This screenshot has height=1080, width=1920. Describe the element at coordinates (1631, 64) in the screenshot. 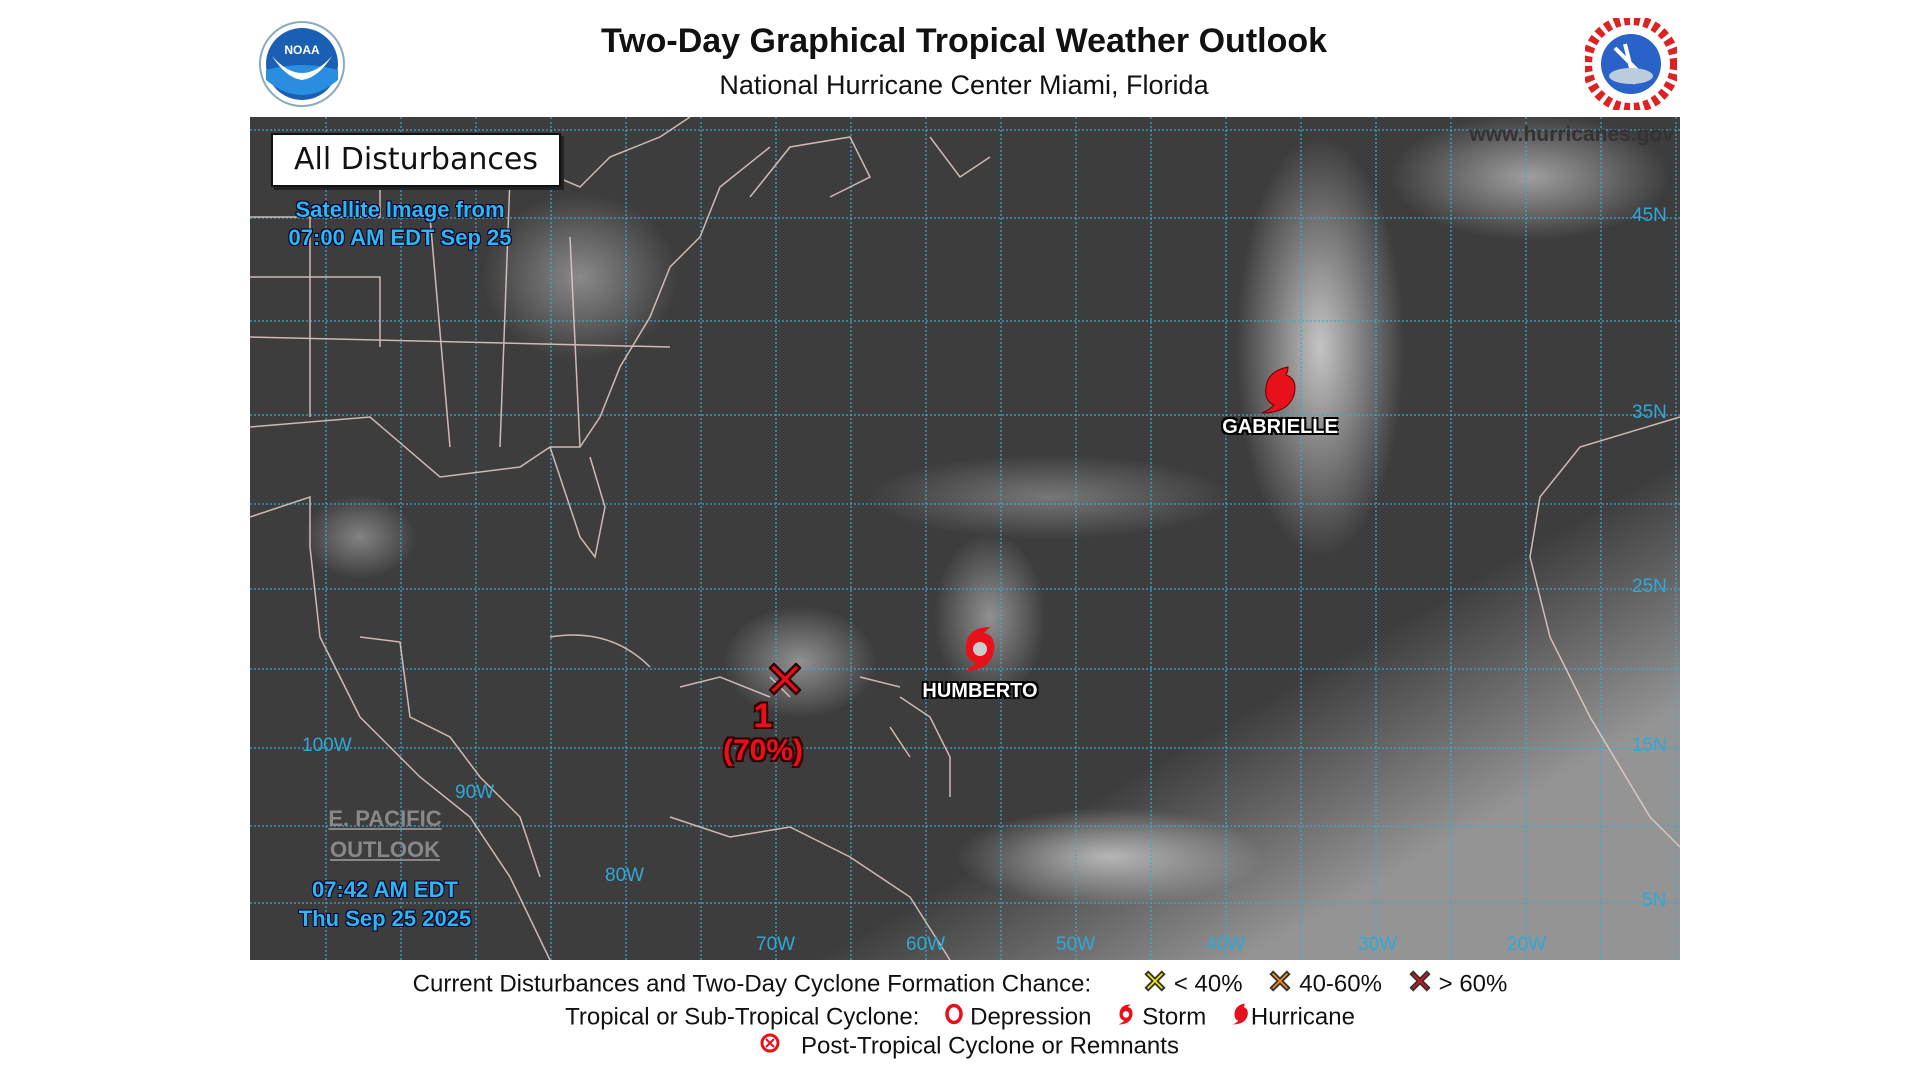

I see `nws-logo` at that location.